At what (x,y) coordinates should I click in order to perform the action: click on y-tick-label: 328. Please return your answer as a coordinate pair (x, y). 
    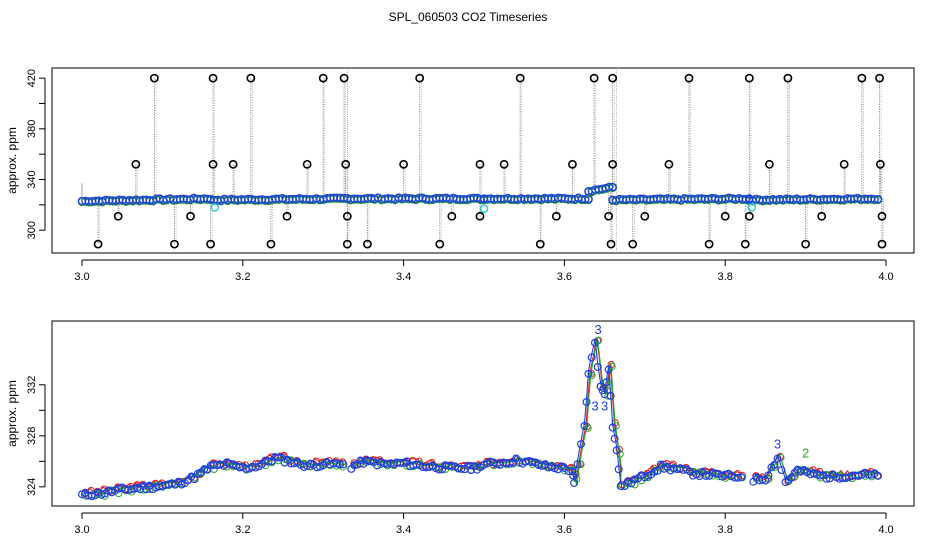
    Looking at the image, I should click on (32, 436).